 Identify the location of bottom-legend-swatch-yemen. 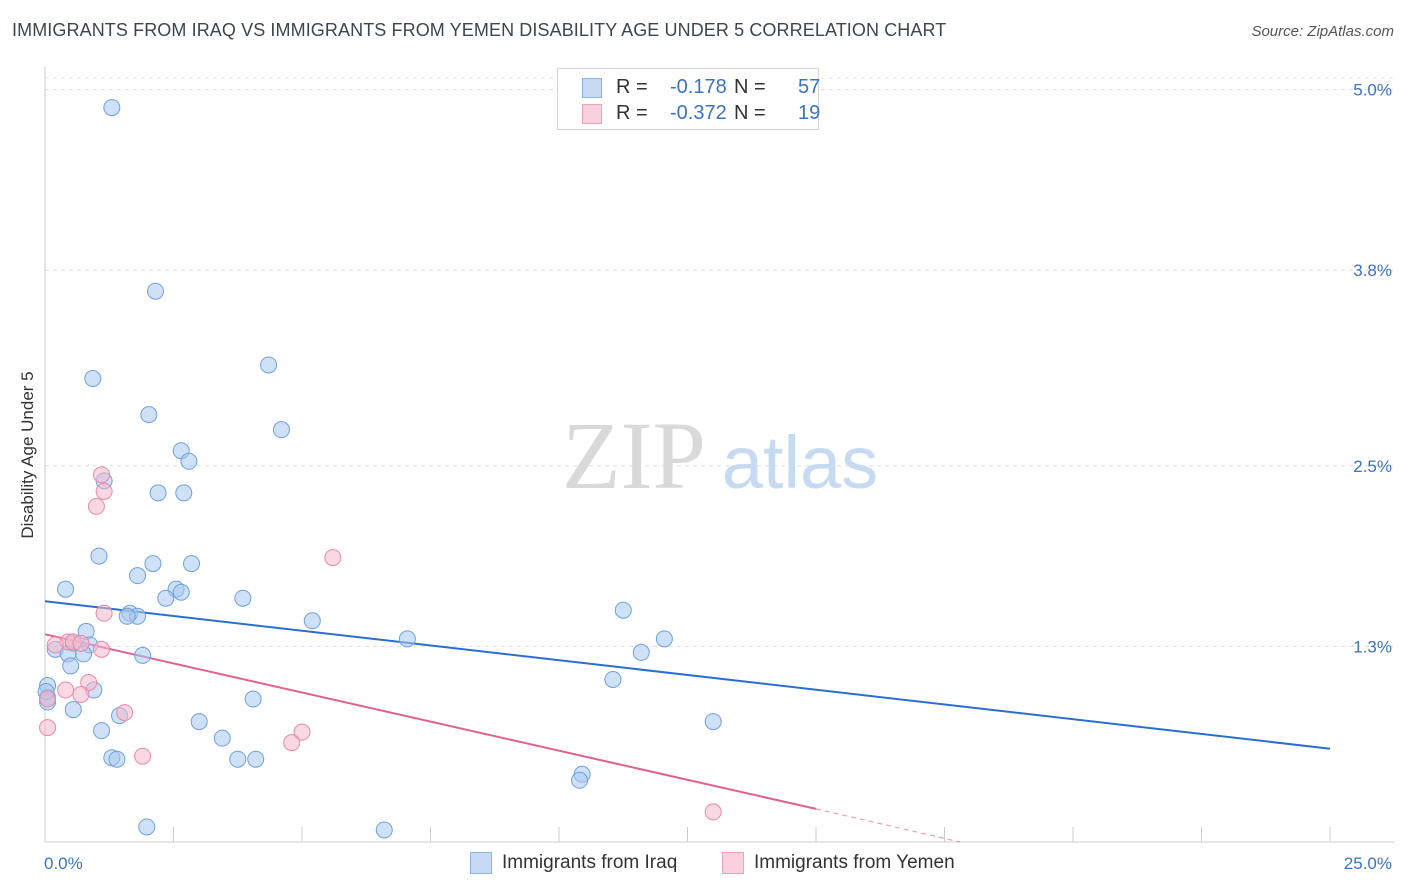
(733, 863).